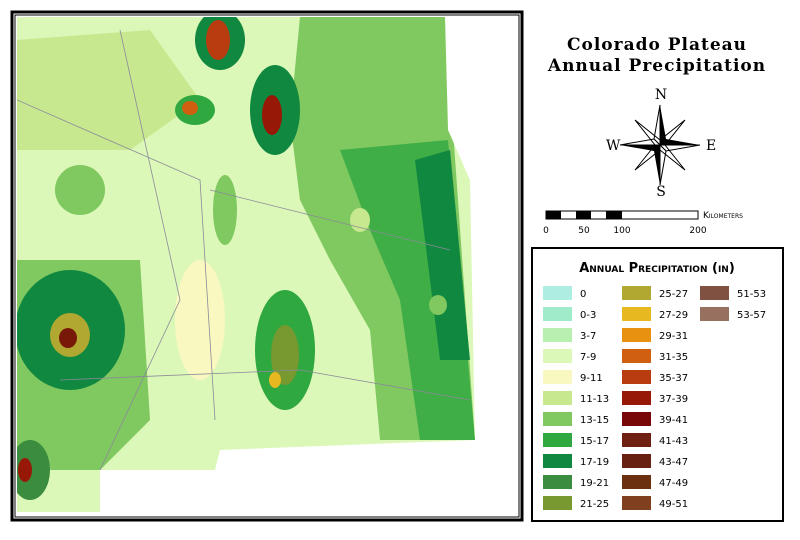  Describe the element at coordinates (594, 420) in the screenshot. I see `legend-label: 13-15` at that location.